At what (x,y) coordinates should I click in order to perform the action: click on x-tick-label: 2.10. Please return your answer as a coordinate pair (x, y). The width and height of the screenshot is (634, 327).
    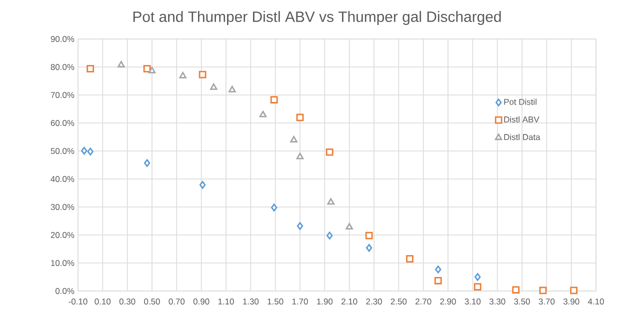
    Looking at the image, I should click on (350, 301).